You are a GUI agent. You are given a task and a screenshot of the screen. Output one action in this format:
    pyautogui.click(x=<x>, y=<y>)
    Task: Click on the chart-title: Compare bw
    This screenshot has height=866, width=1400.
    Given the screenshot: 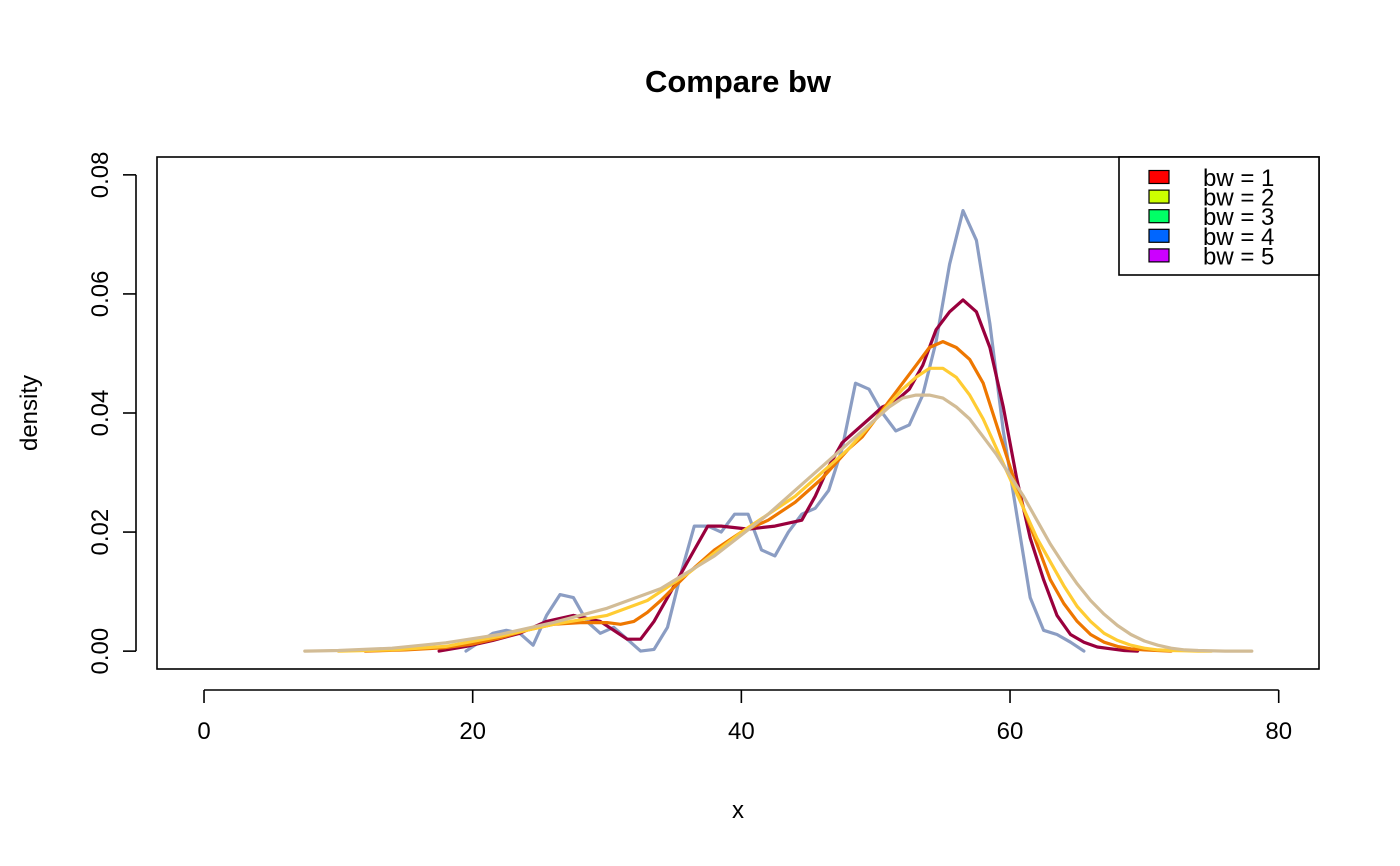 What is the action you would take?
    pyautogui.click(x=738, y=81)
    